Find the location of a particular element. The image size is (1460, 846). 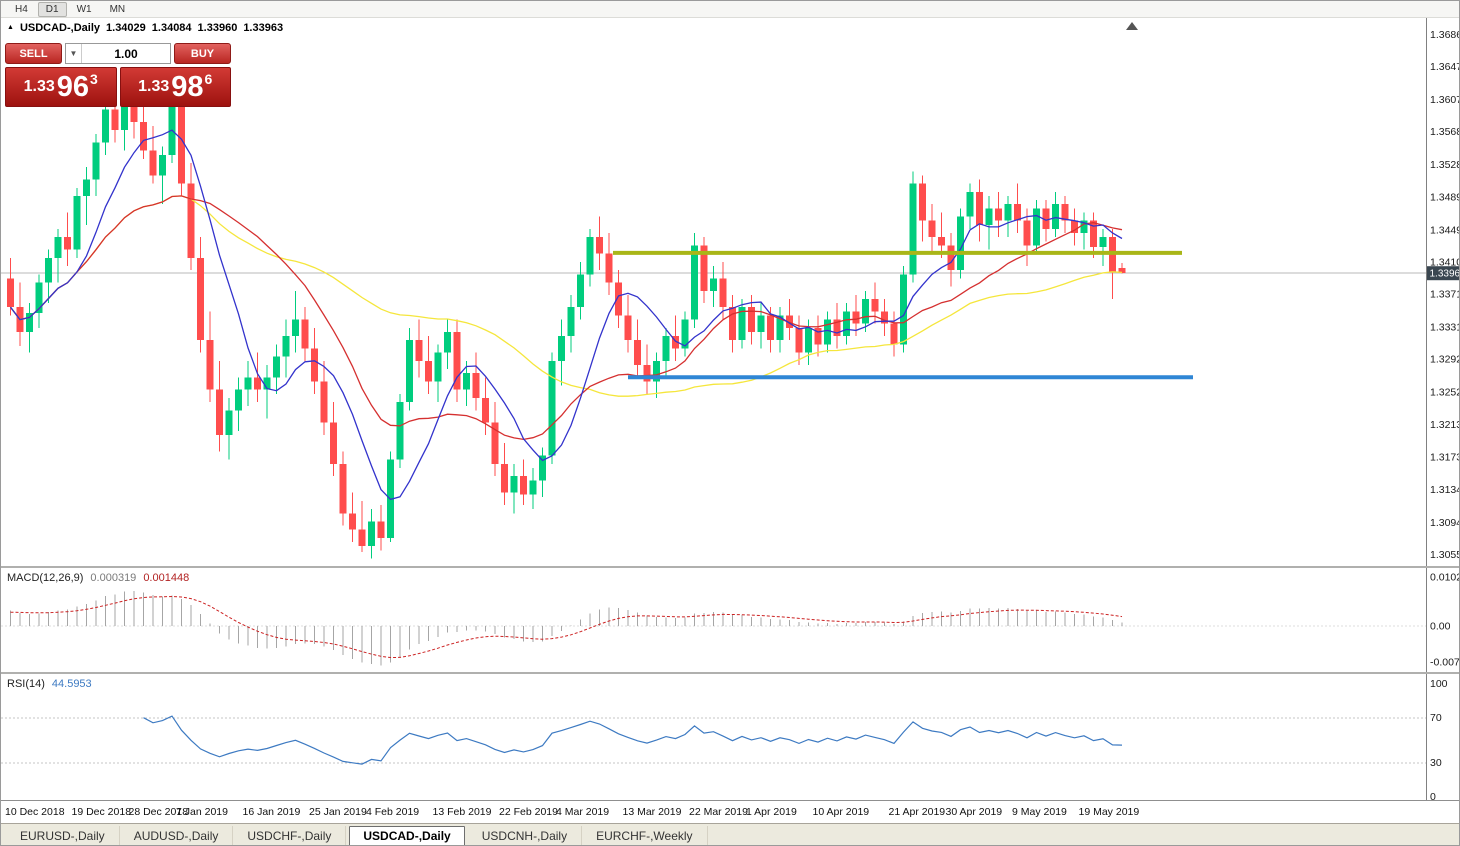

price-tick-label: 1.34100 is located at coordinates (1445, 262).